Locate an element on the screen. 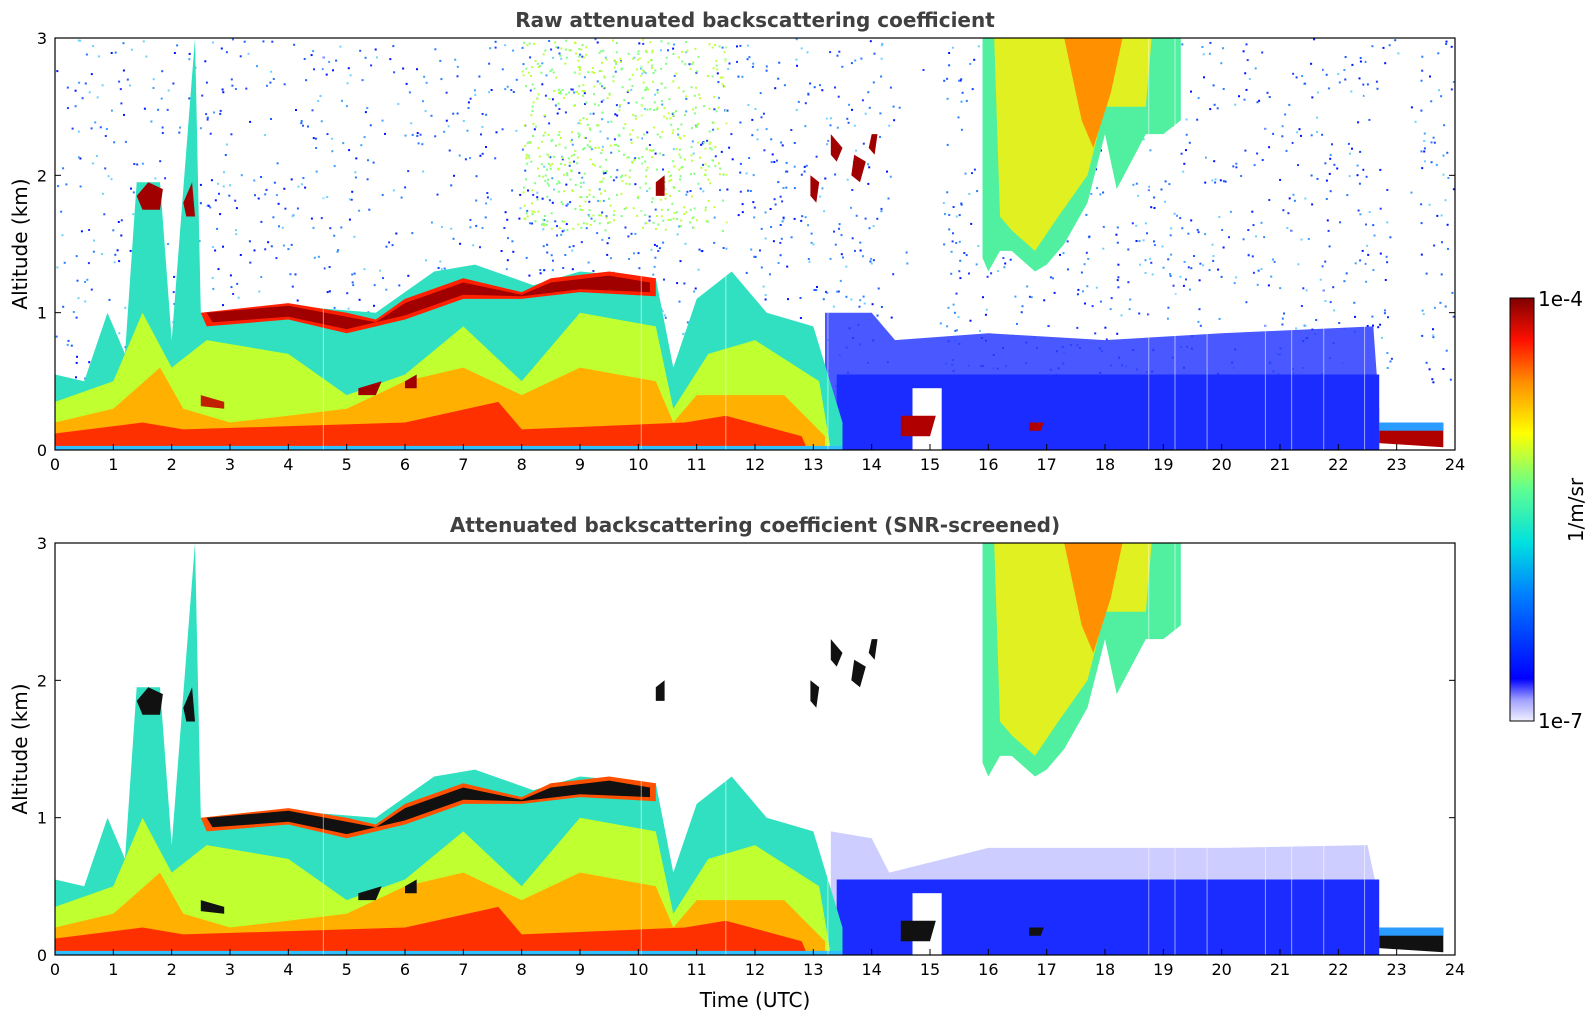  surface-band is located at coordinates (449, 447).